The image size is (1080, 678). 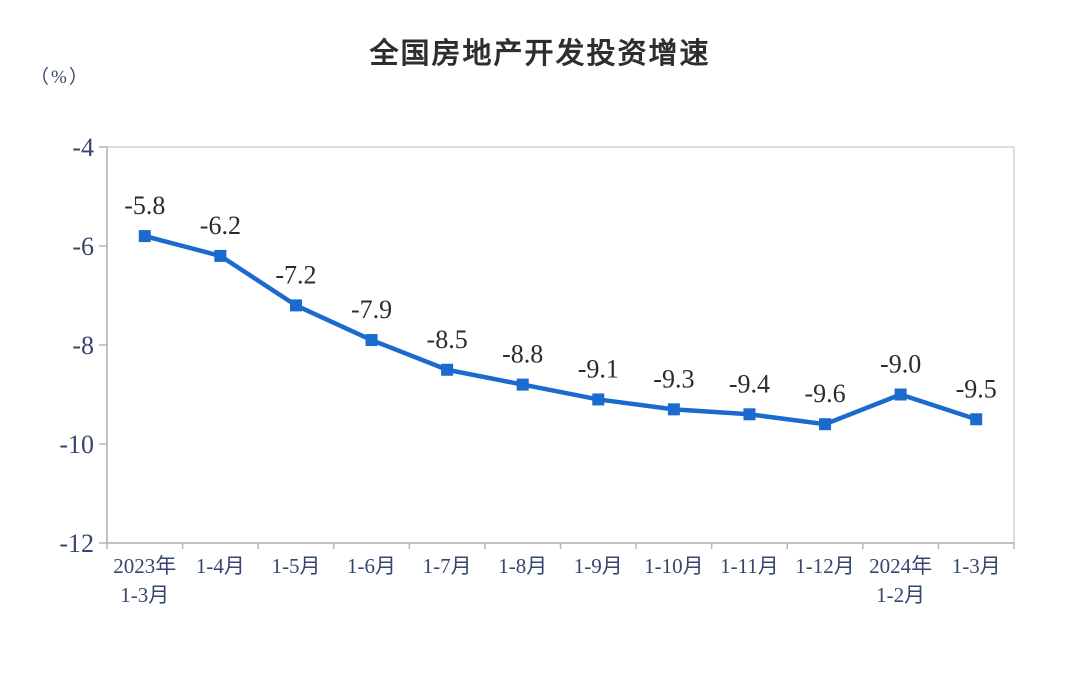 What do you see at coordinates (144, 205) in the screenshot?
I see `data-label: -5.8` at bounding box center [144, 205].